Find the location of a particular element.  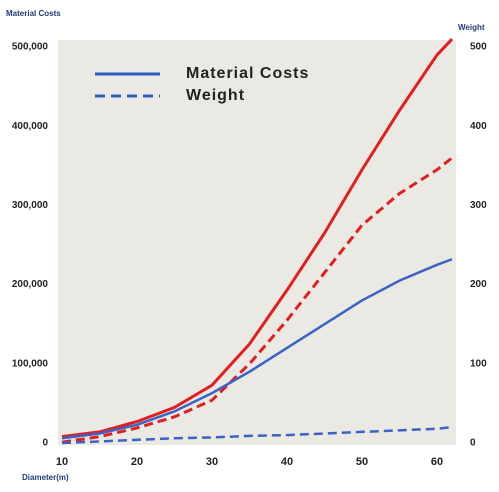

series-line is located at coordinates (257, 435).